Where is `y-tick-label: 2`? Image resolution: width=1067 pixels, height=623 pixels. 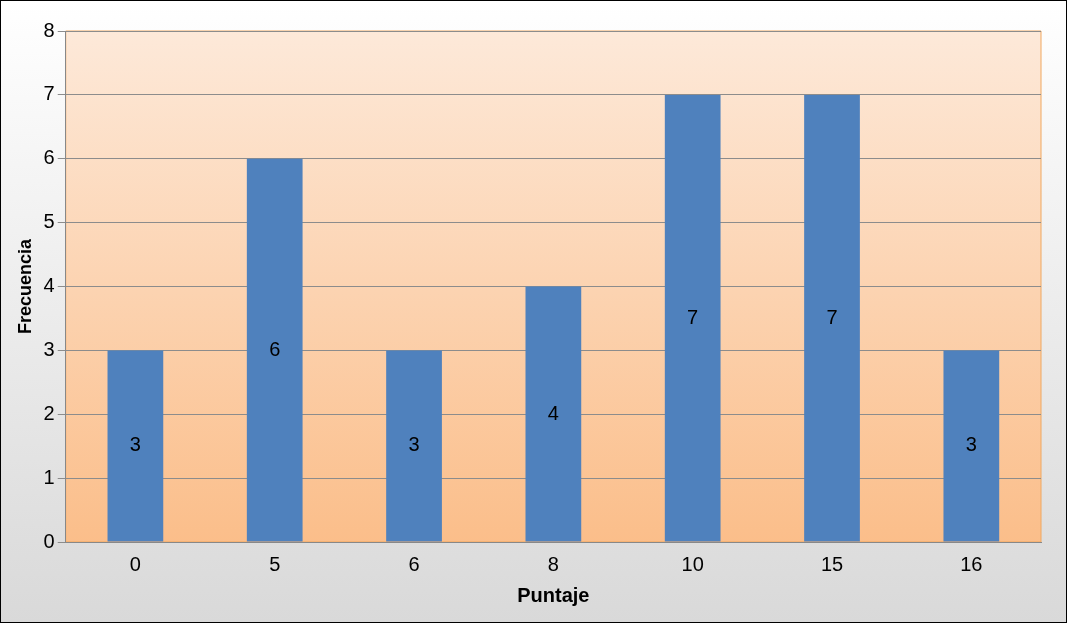 y-tick-label: 2 is located at coordinates (49, 412).